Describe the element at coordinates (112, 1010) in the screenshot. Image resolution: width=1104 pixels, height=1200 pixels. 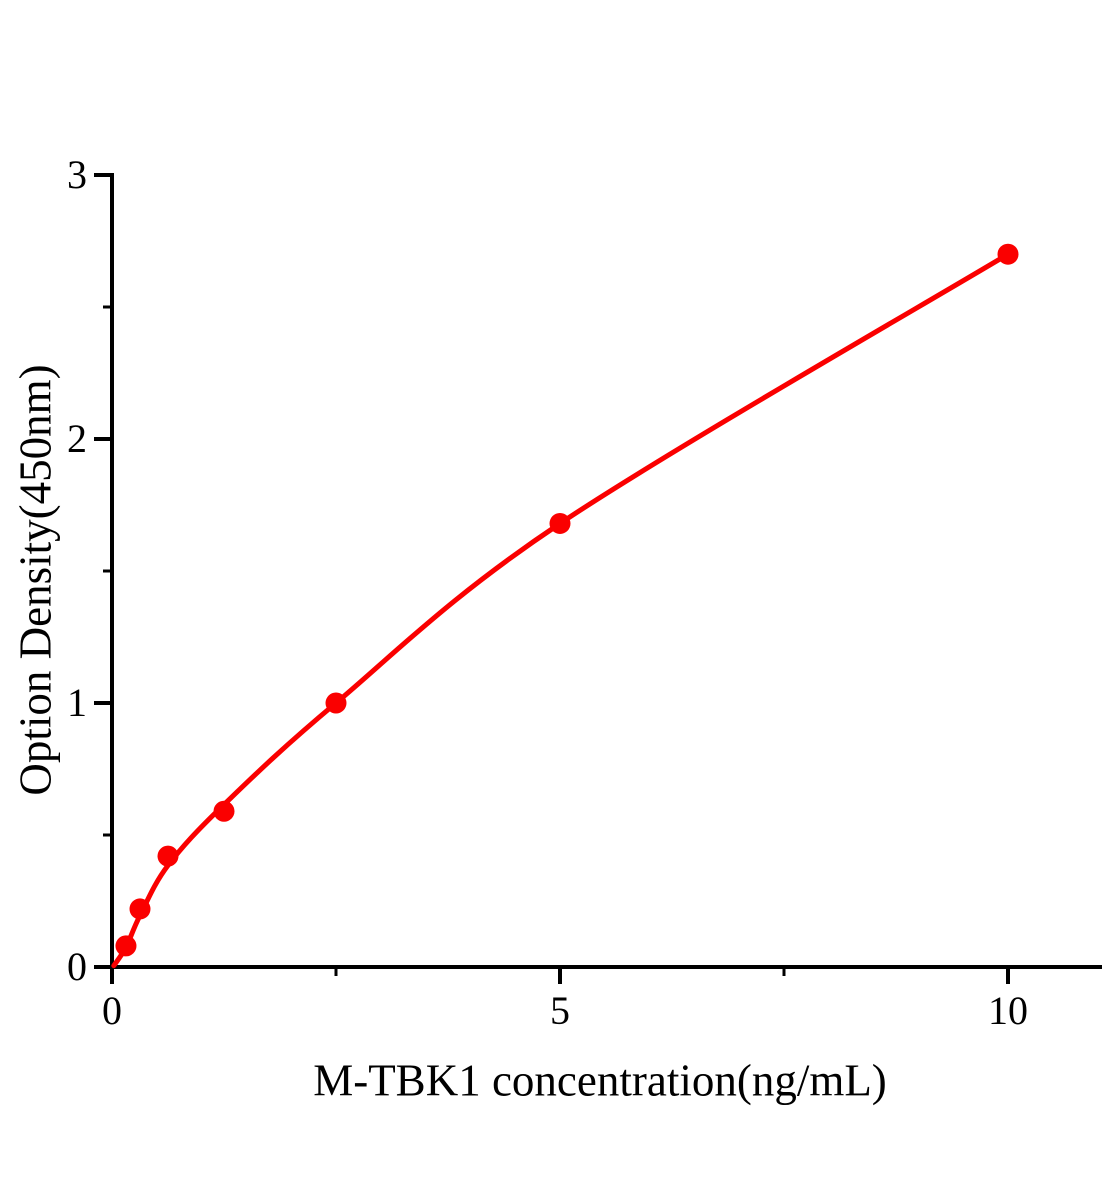
I see `x-tick-label: 0` at that location.